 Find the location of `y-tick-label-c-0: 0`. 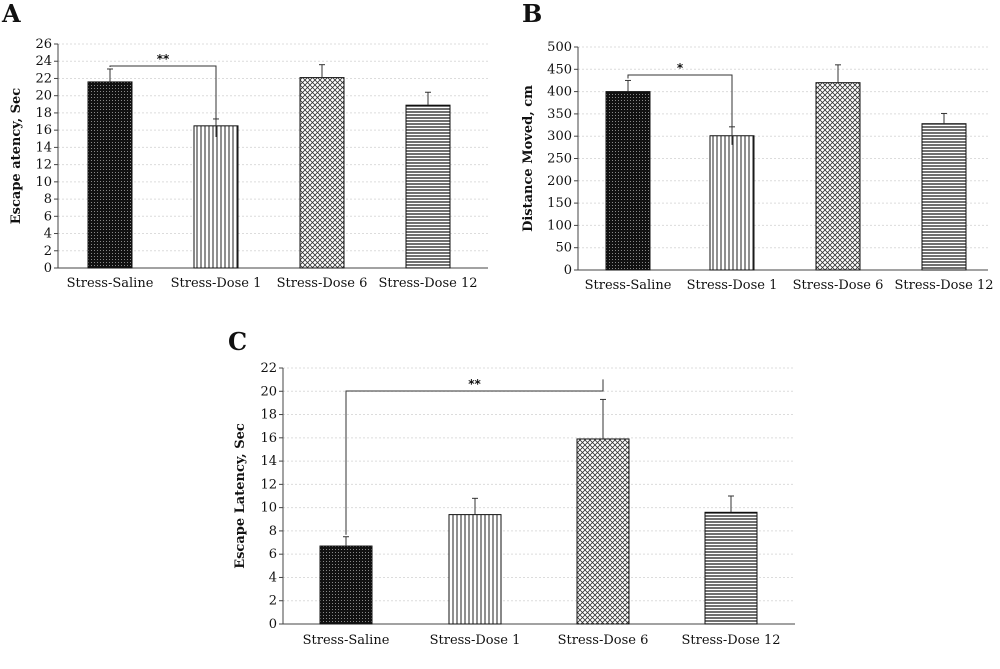

y-tick-label-c-0: 0 is located at coordinates (273, 624).